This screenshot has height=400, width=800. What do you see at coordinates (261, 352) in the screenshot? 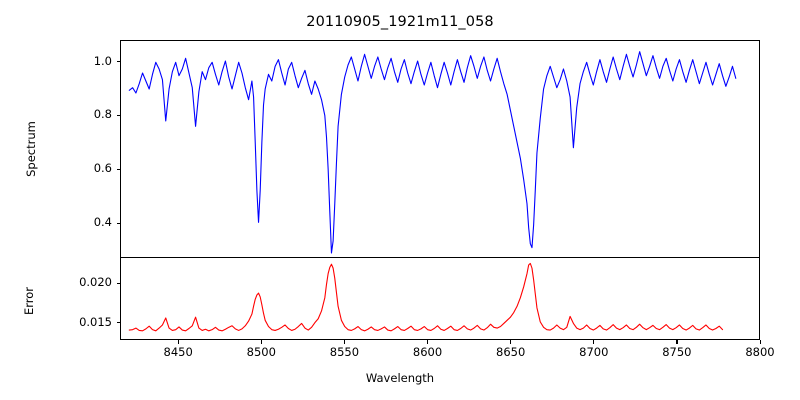
I see `x-tick-label: 8500` at bounding box center [261, 352].